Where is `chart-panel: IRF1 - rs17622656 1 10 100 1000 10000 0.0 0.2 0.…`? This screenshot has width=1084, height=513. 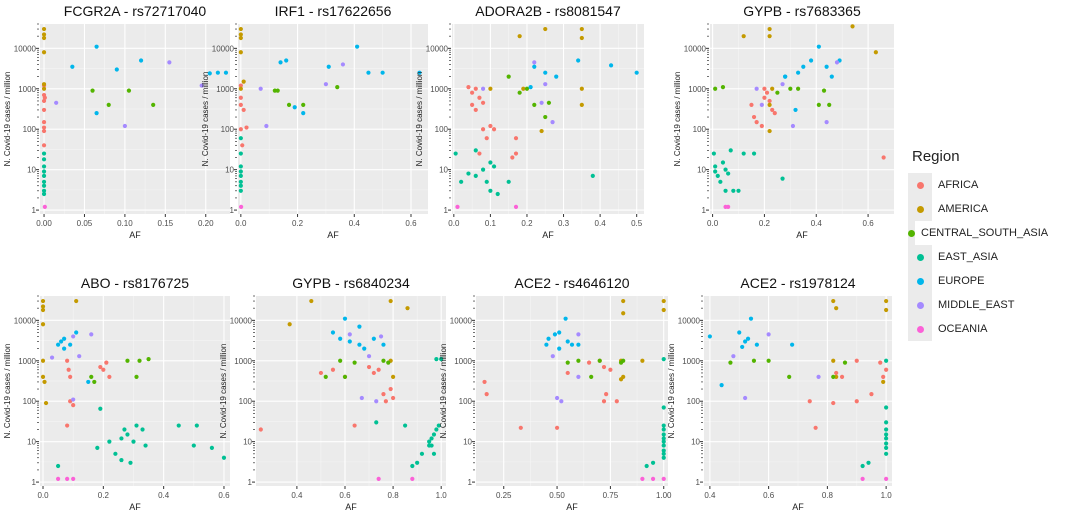
chart-panel: IRF1 - rs17622656 1 10 100 1000 10000 0.0 0.2 0.… is located at coordinates (314, 121).